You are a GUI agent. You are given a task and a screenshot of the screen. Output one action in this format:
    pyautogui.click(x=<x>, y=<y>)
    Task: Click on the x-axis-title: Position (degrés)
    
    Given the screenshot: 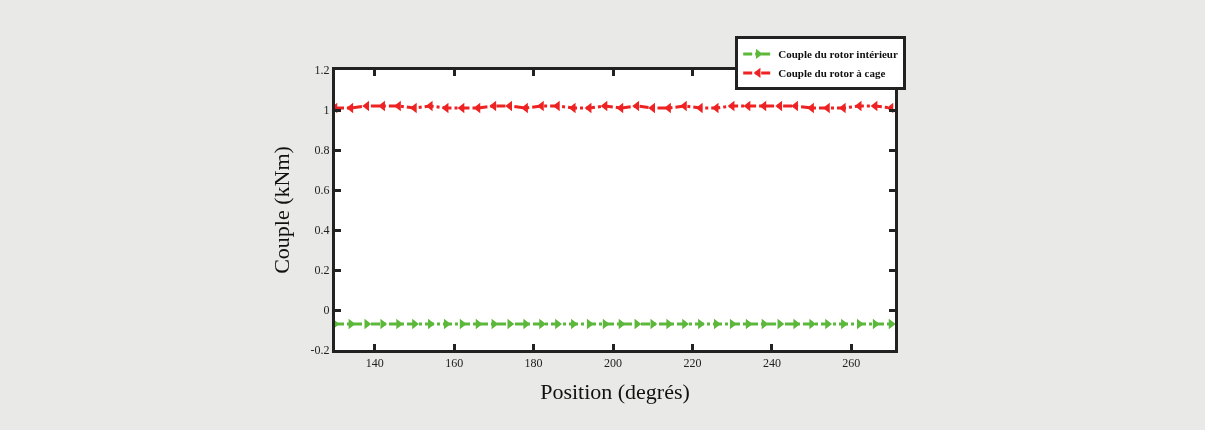 What is the action you would take?
    pyautogui.click(x=615, y=392)
    